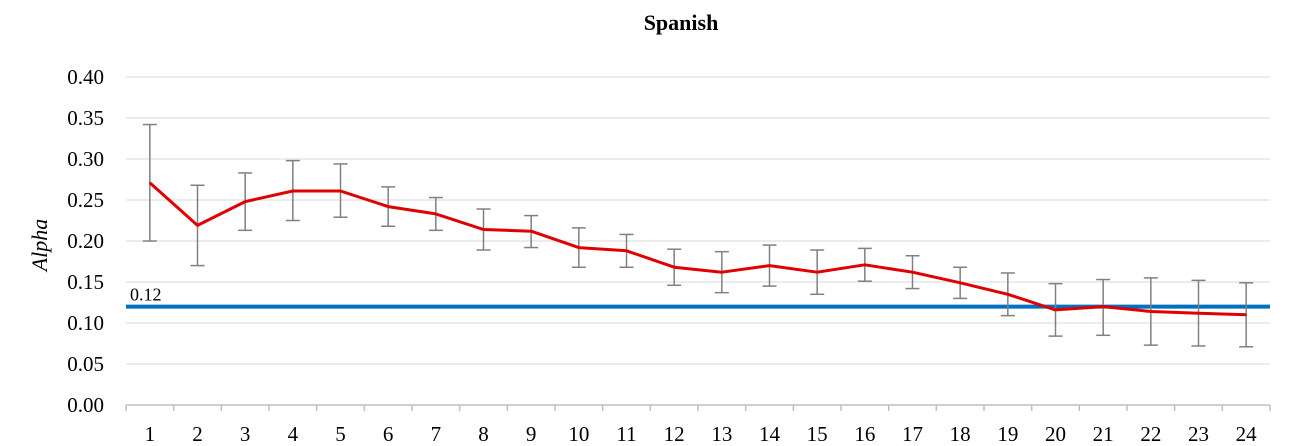 The height and width of the screenshot is (446, 1298). What do you see at coordinates (150, 434) in the screenshot?
I see `x-tick-label: 1` at bounding box center [150, 434].